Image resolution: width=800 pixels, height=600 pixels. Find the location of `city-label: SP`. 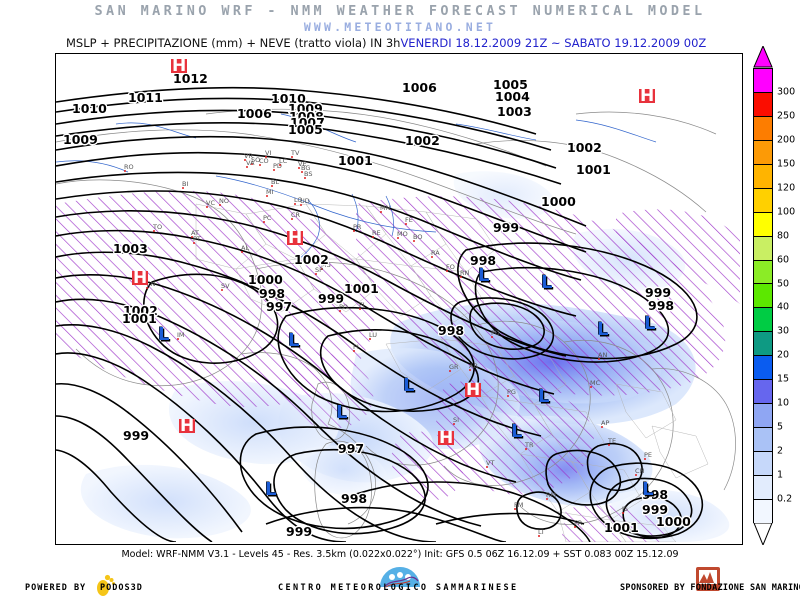

city-label: SP is located at coordinates (319, 270).